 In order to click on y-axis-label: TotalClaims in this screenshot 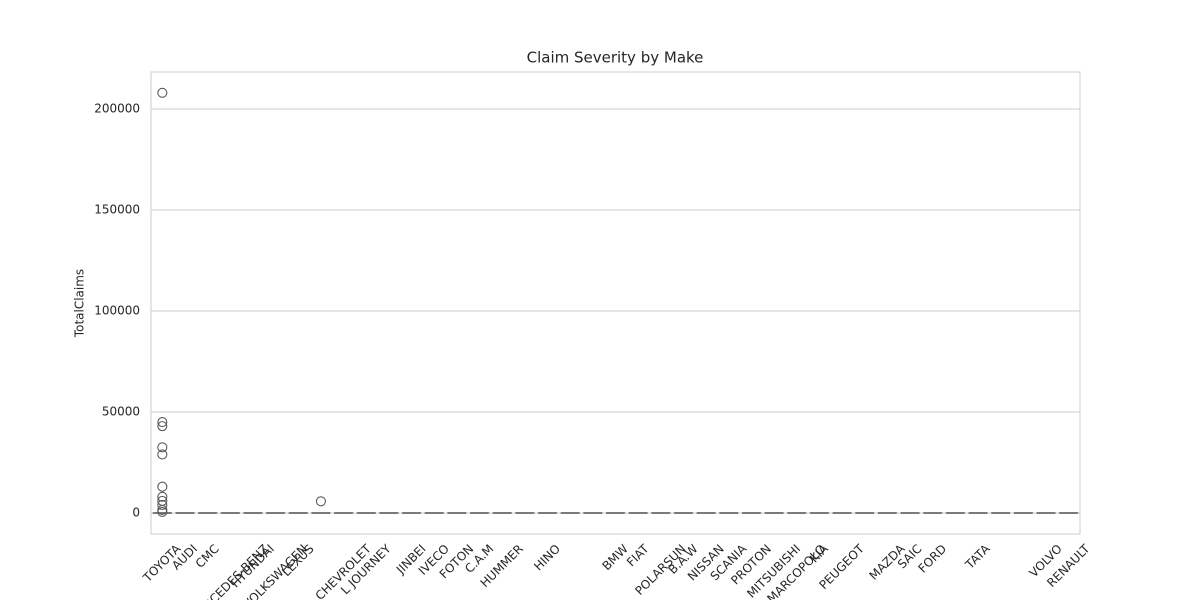, I will do `click(80, 303)`.